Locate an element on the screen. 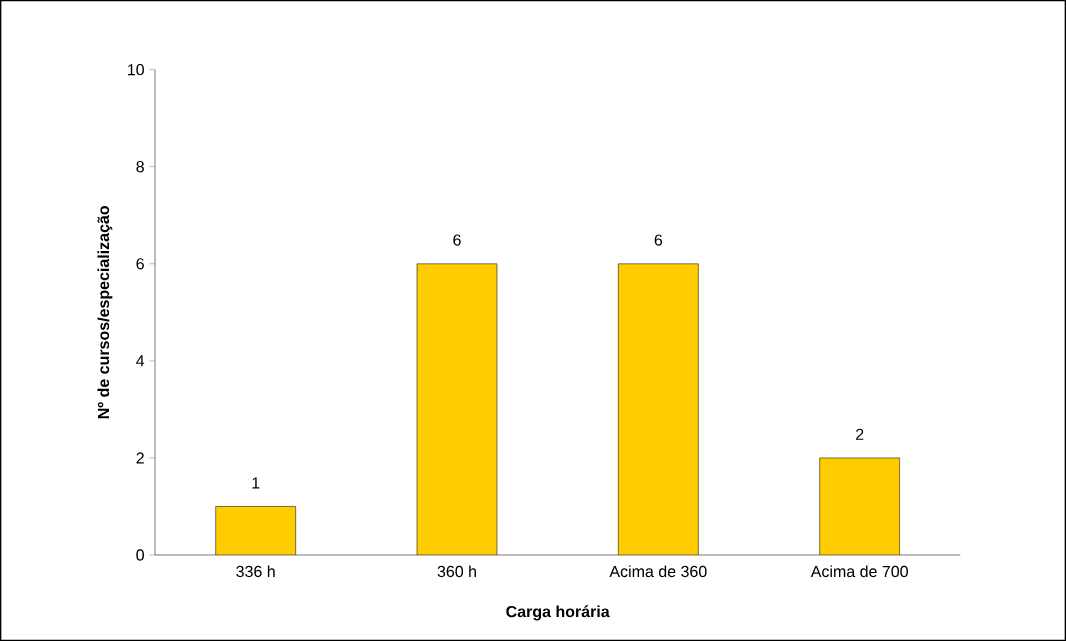 The width and height of the screenshot is (1066, 641). x-tick-label: Acima de 360 is located at coordinates (658, 571).